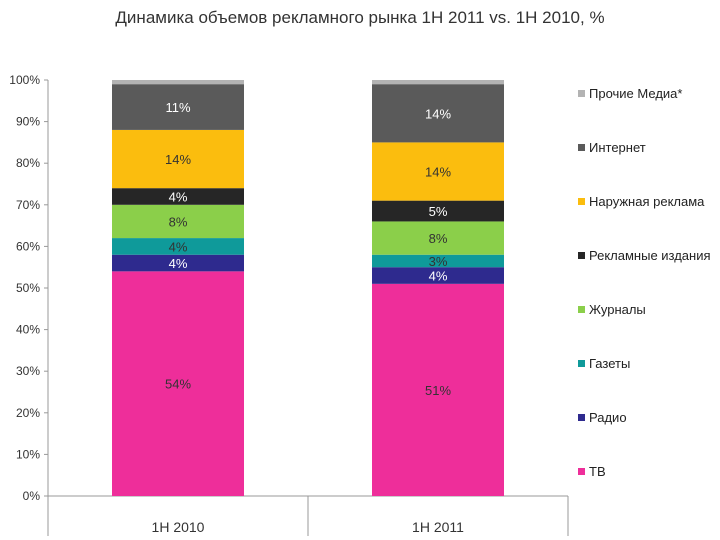 The image size is (720, 540). What do you see at coordinates (28, 330) in the screenshot?
I see `y-tick-label: 40%` at bounding box center [28, 330].